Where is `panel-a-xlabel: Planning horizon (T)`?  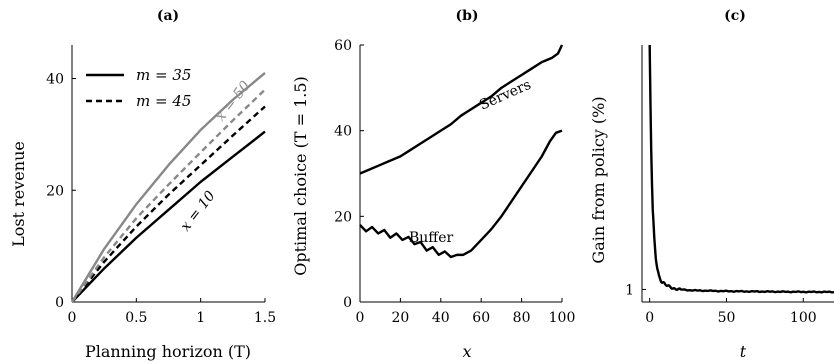
panel-a-xlabel: Planning horizon (T) is located at coordinates (168, 351).